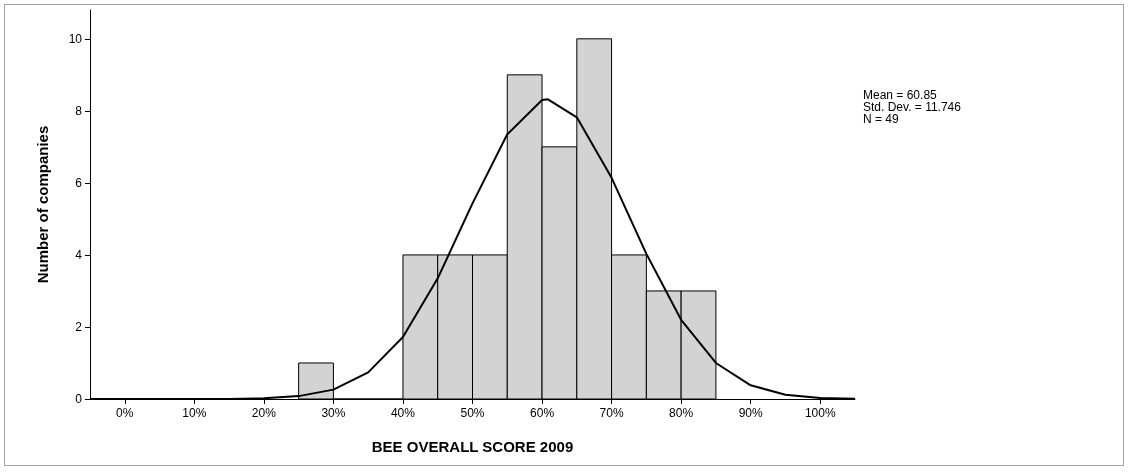 This screenshot has width=1130, height=472. I want to click on x-tick-label: 60%, so click(542, 413).